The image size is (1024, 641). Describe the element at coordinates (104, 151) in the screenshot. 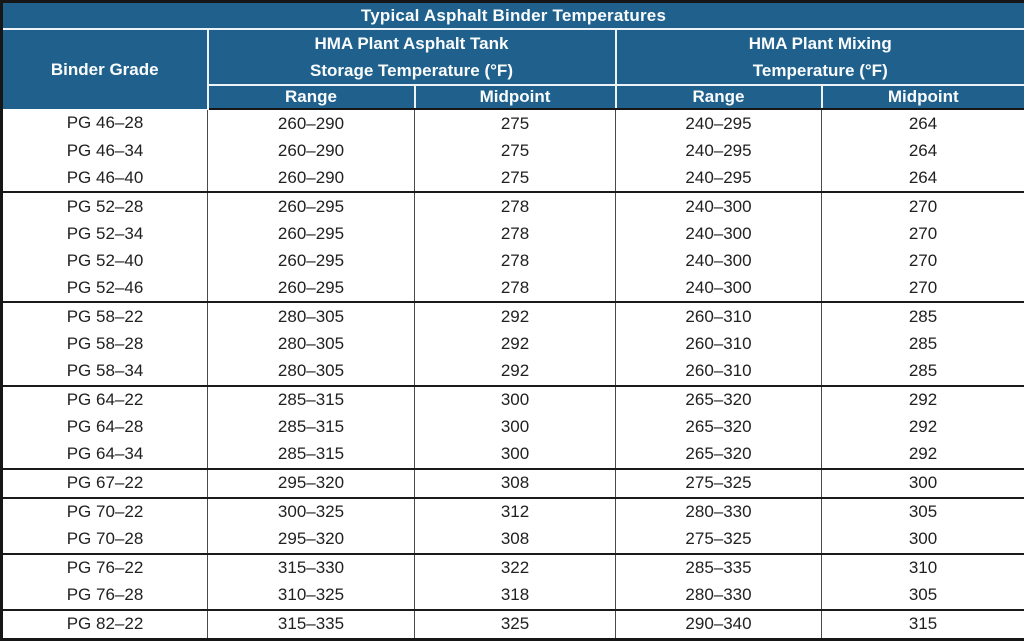

I see `binder-grade-cell: PG 46–34` at that location.